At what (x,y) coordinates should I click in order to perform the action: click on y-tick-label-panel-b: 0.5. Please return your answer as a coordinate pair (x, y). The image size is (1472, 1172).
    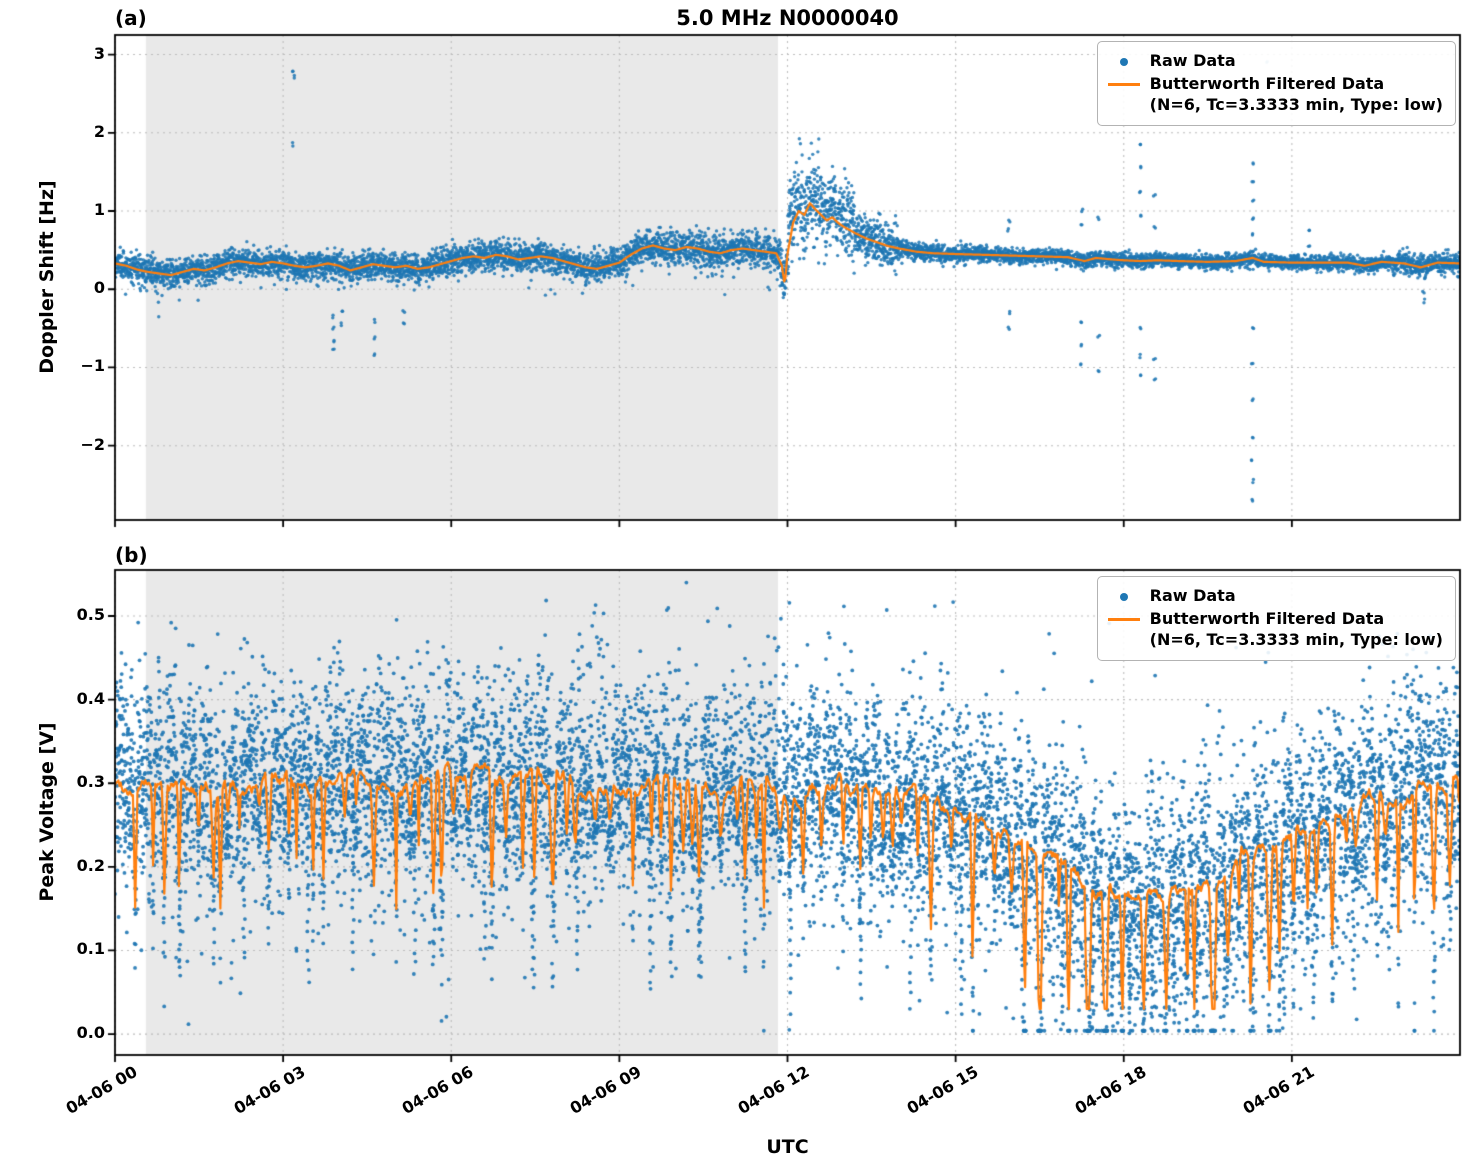
    Looking at the image, I should click on (90, 614).